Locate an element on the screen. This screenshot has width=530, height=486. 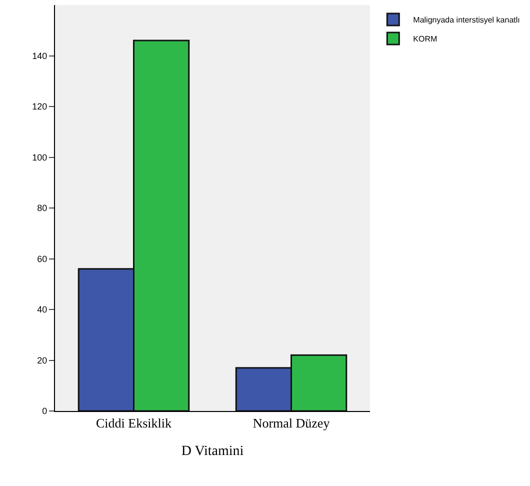
y-tick-label: 100 is located at coordinates (40, 157).